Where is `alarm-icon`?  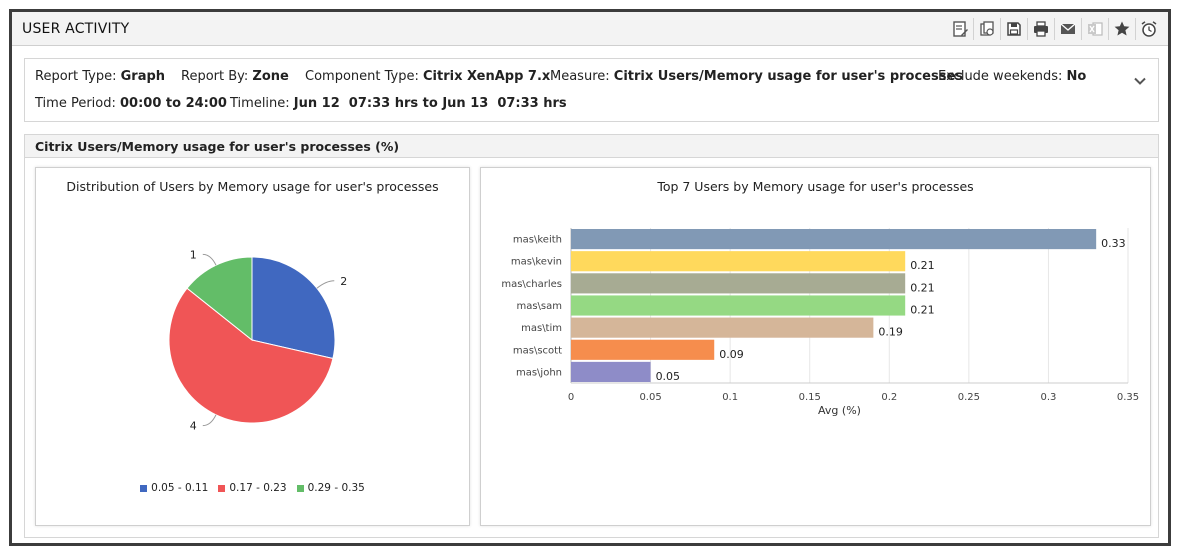 alarm-icon is located at coordinates (1149, 29).